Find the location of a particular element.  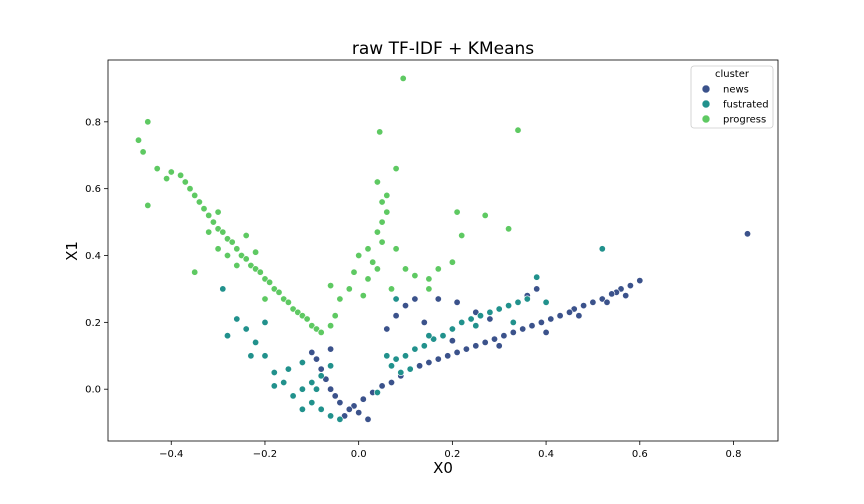

x-axis-label: X0 is located at coordinates (443, 468).